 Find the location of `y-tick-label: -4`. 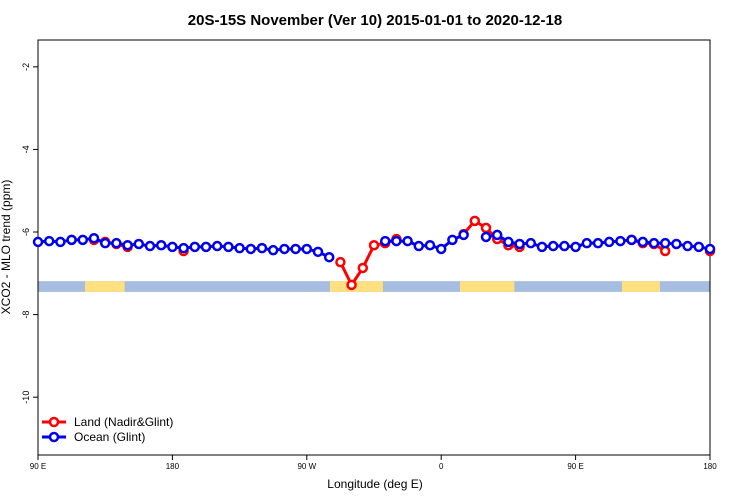

y-tick-label: -4 is located at coordinates (26, 149).